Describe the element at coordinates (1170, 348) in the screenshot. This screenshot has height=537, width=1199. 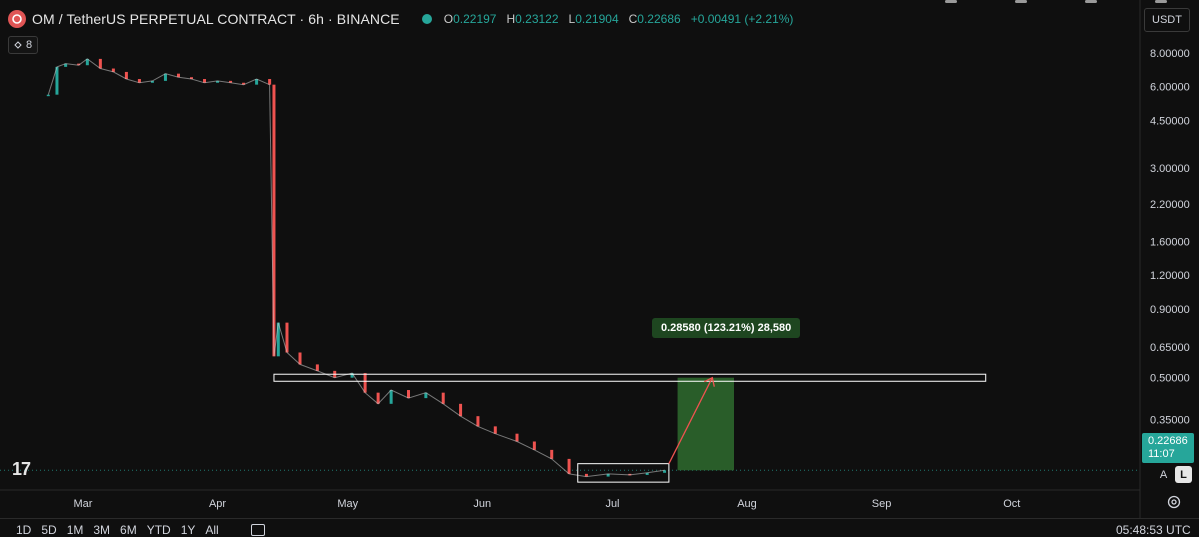
I see `y-tick-label: 0.65000` at that location.